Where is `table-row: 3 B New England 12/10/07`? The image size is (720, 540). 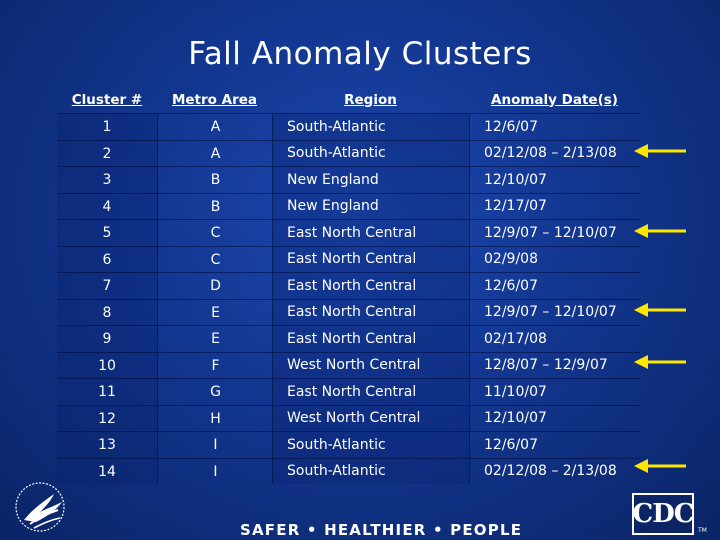
table-row: 3 B New England 12/10/07 is located at coordinates (348, 180).